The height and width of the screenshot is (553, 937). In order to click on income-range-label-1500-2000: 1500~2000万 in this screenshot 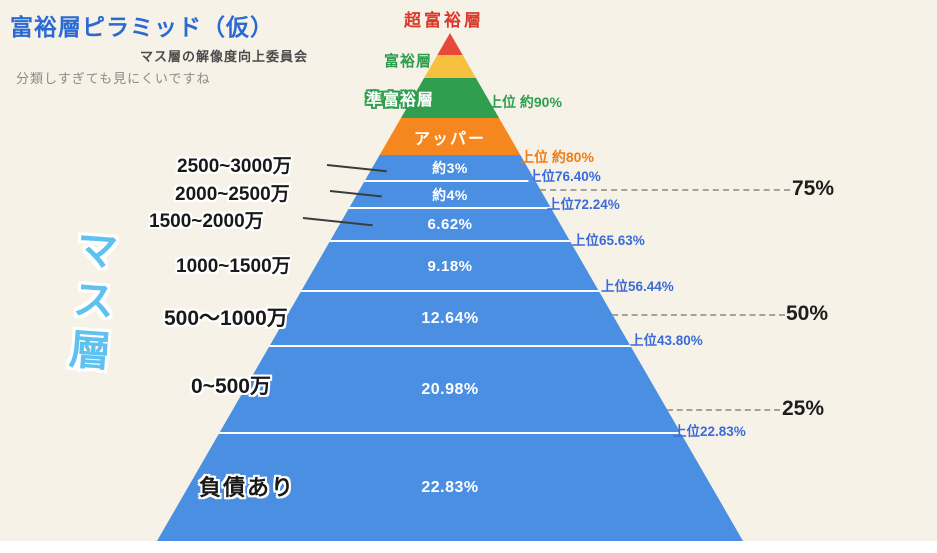, I will do `click(206, 221)`.